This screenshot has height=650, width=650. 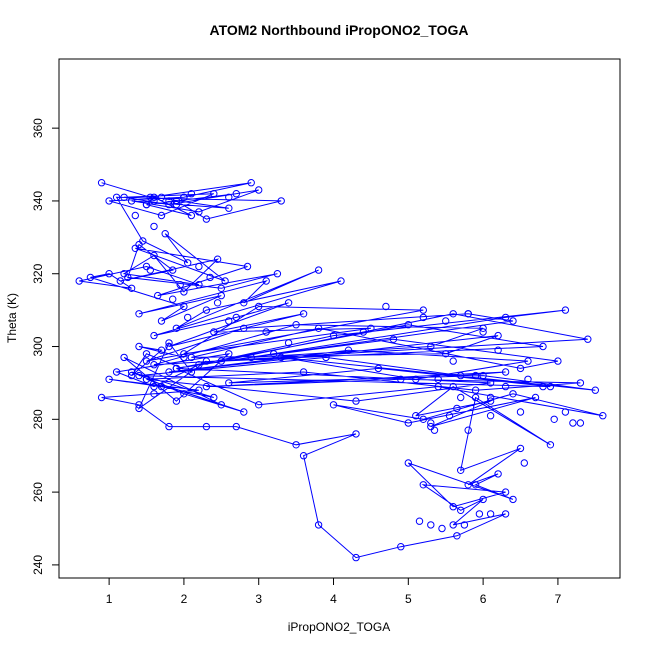 What do you see at coordinates (45, 346) in the screenshot?
I see `y-axis: 240 260 280 300 320 340 360` at bounding box center [45, 346].